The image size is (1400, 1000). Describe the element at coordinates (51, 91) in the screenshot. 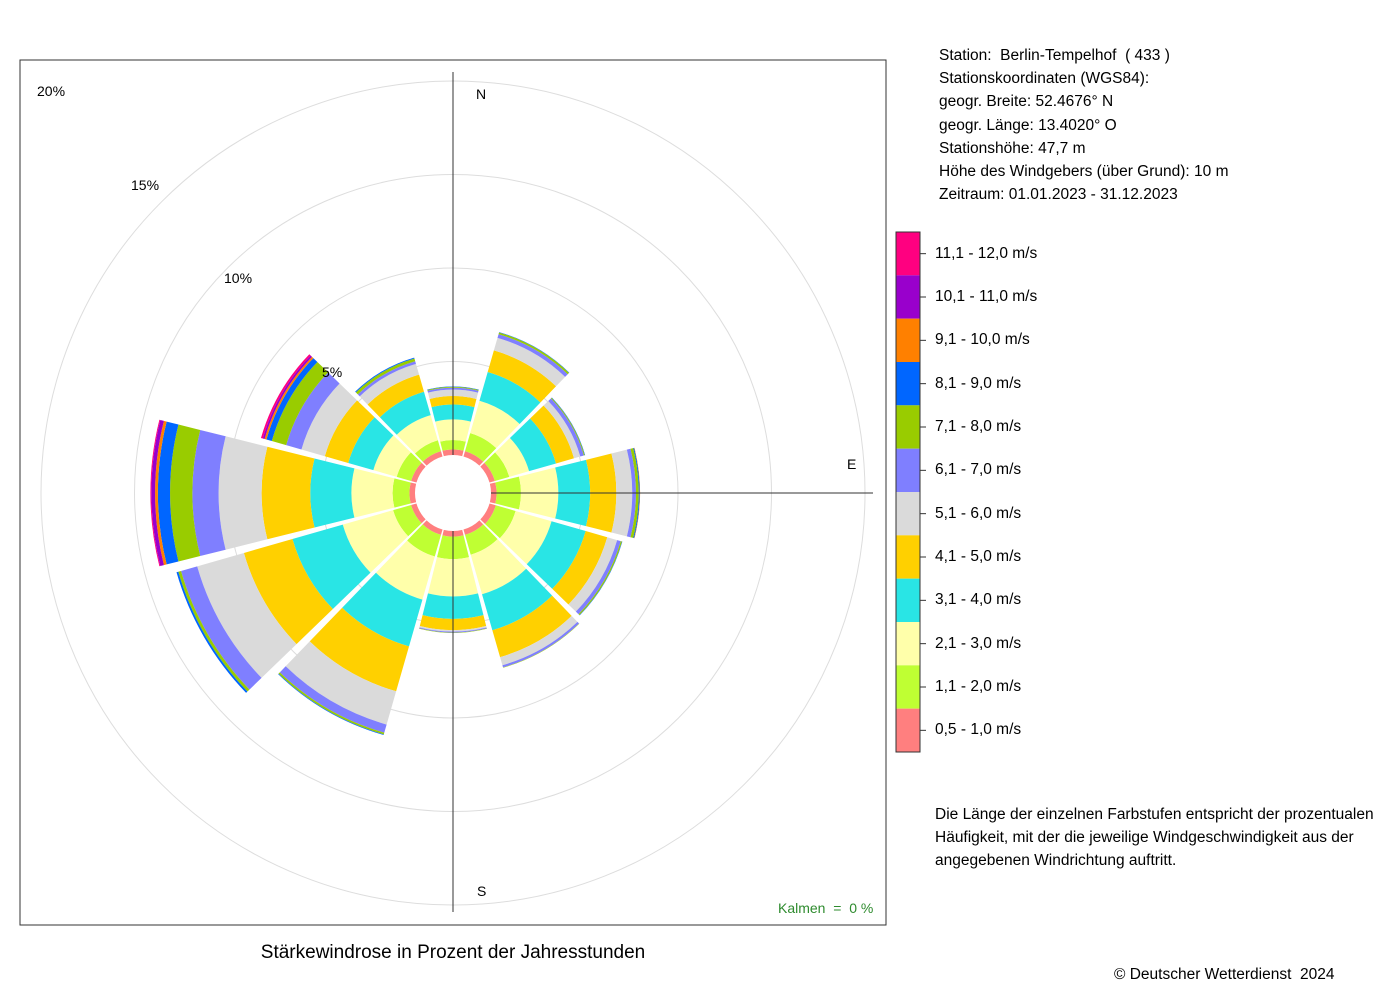

I see `ring-label-20: 20%` at that location.